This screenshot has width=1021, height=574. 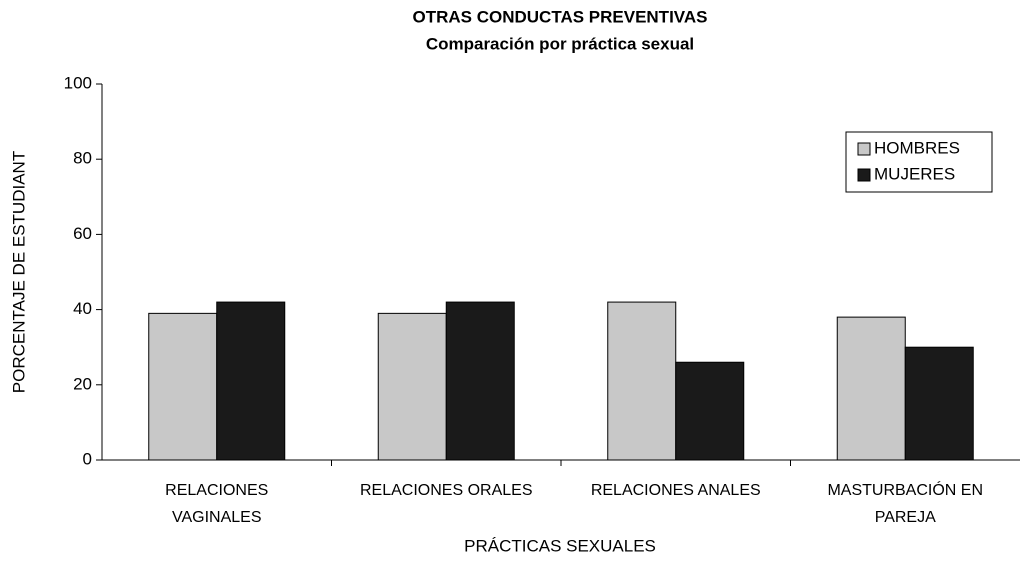 What do you see at coordinates (446, 490) in the screenshot?
I see `x-tick-label: RELACIONES ORALES` at bounding box center [446, 490].